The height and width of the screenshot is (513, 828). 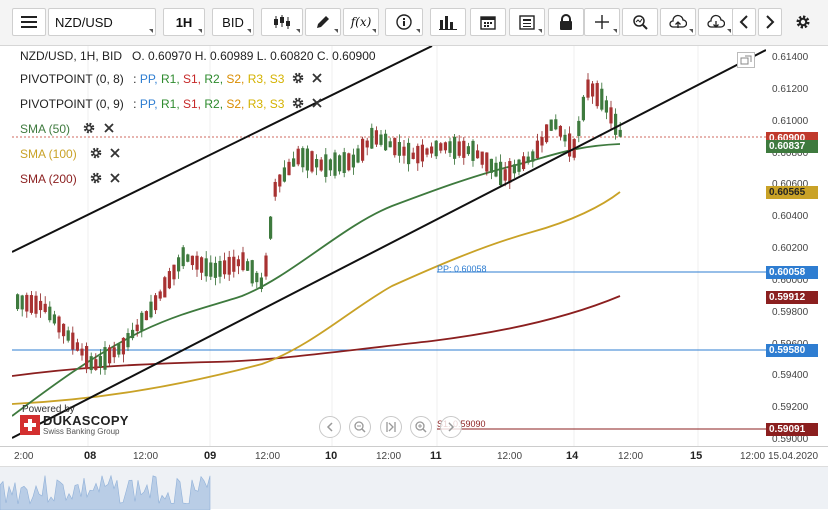 What do you see at coordinates (210, 456) in the screenshot?
I see `time-label: 09` at bounding box center [210, 456].